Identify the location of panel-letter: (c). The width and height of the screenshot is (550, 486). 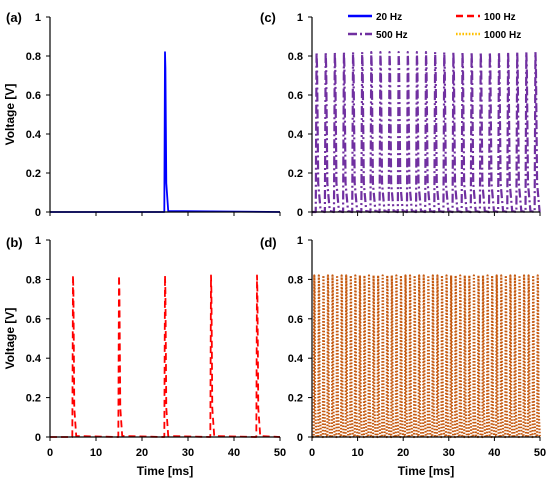
(268, 17).